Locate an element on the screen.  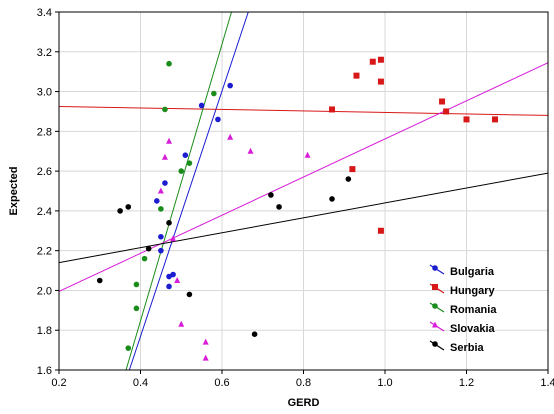
legend-item-serbia: Serbia is located at coordinates (457, 347).